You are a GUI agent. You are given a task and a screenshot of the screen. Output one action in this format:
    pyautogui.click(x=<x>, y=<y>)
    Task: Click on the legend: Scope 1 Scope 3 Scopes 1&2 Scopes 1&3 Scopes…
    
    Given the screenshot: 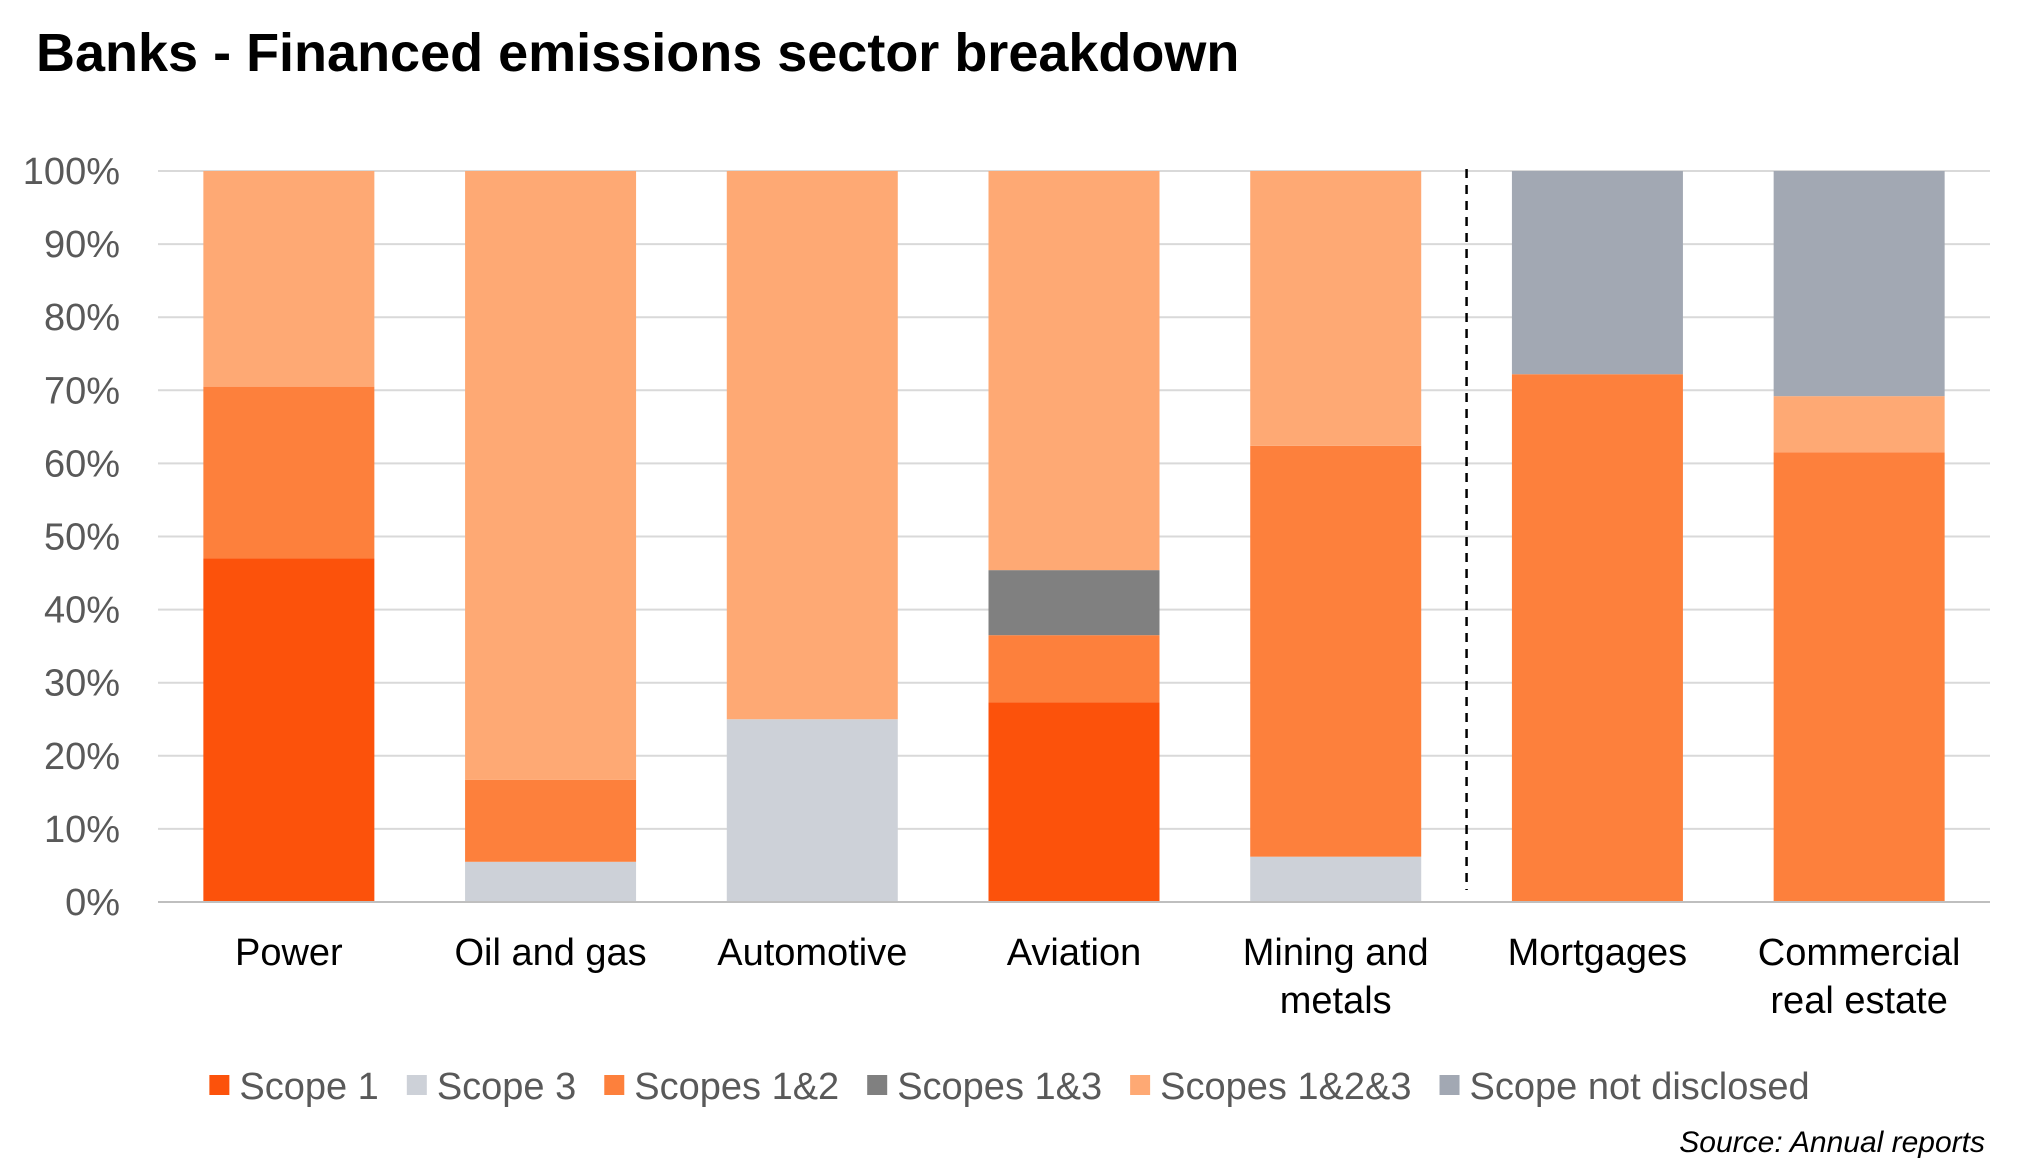 What is the action you would take?
    pyautogui.click(x=1009, y=1087)
    